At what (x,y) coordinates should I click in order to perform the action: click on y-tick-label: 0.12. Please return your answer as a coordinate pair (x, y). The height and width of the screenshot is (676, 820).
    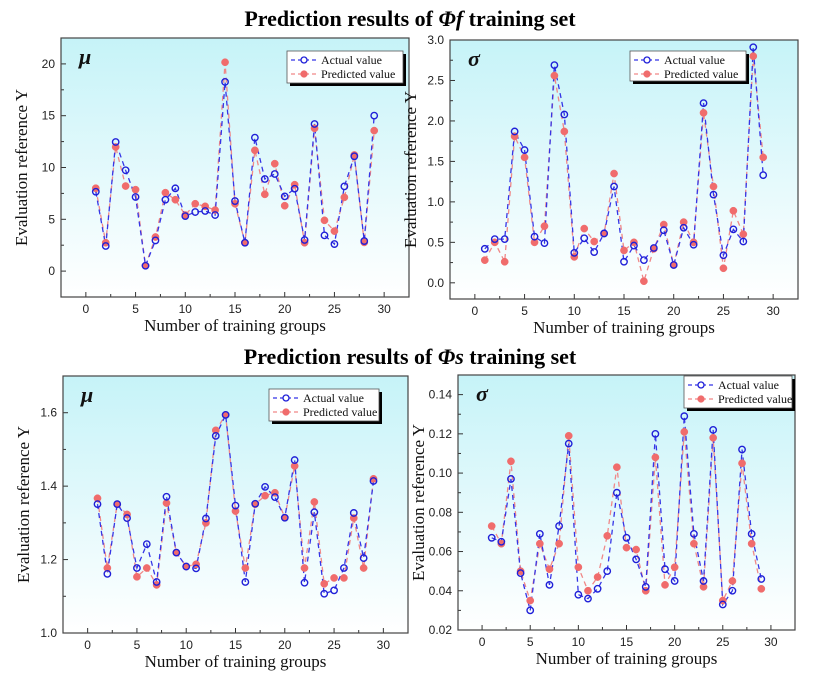
    Looking at the image, I should click on (441, 434).